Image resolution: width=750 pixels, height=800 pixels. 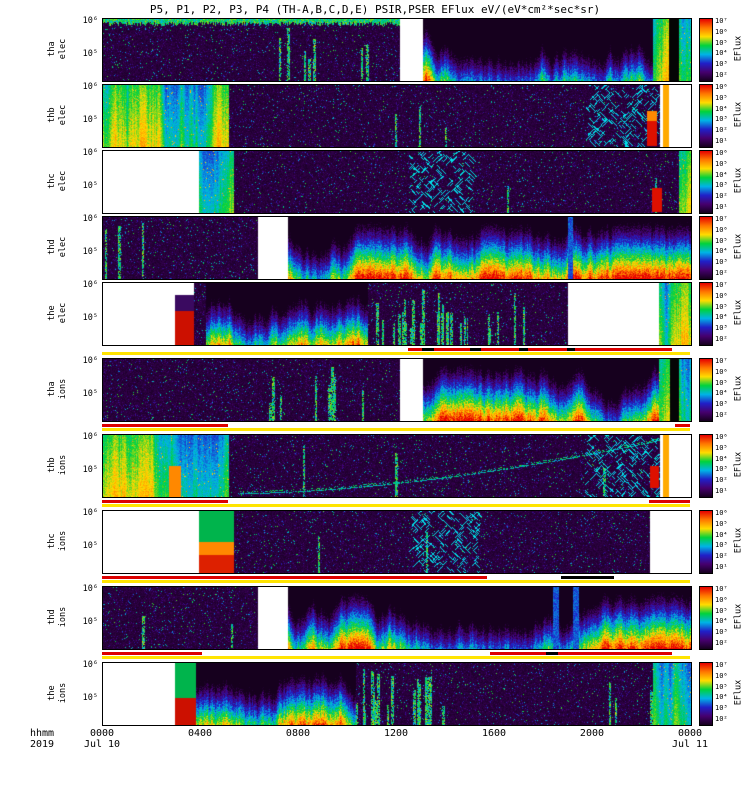 What do you see at coordinates (298, 733) in the screenshot?
I see `x-tick-label: 0800` at bounding box center [298, 733].